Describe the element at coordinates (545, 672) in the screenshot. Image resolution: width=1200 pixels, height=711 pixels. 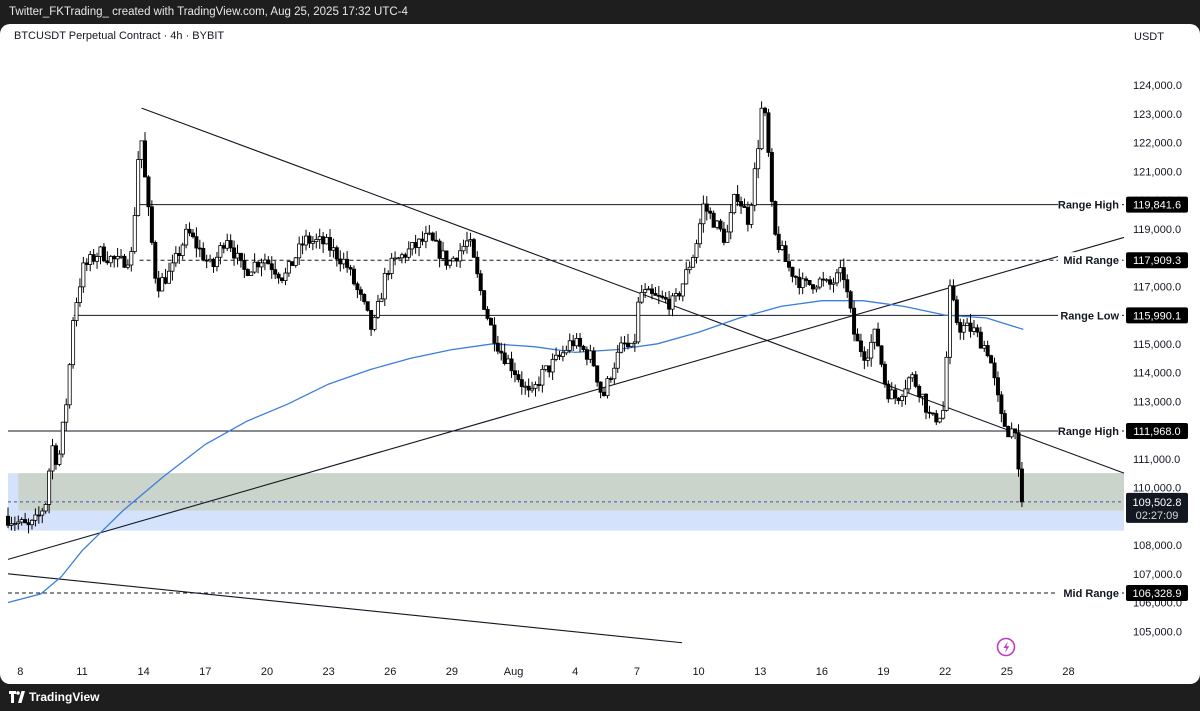
I see `time-axis: 8 11 14 17 20 23 26 29 Aug 4 7 10 13 16 19 22 25 28` at that location.